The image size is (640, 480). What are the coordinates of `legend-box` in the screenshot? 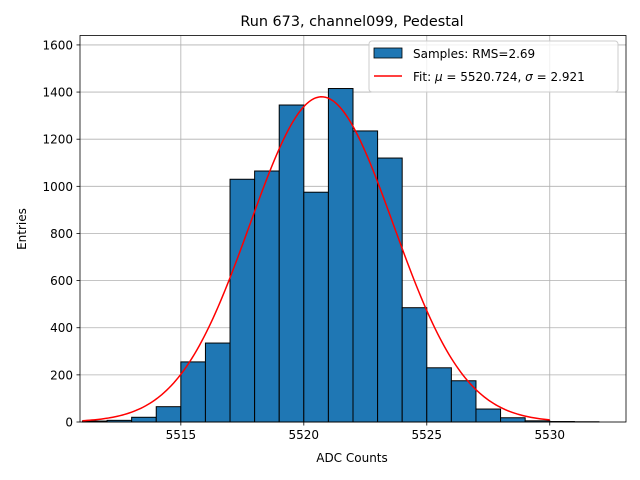 It's located at (493, 66).